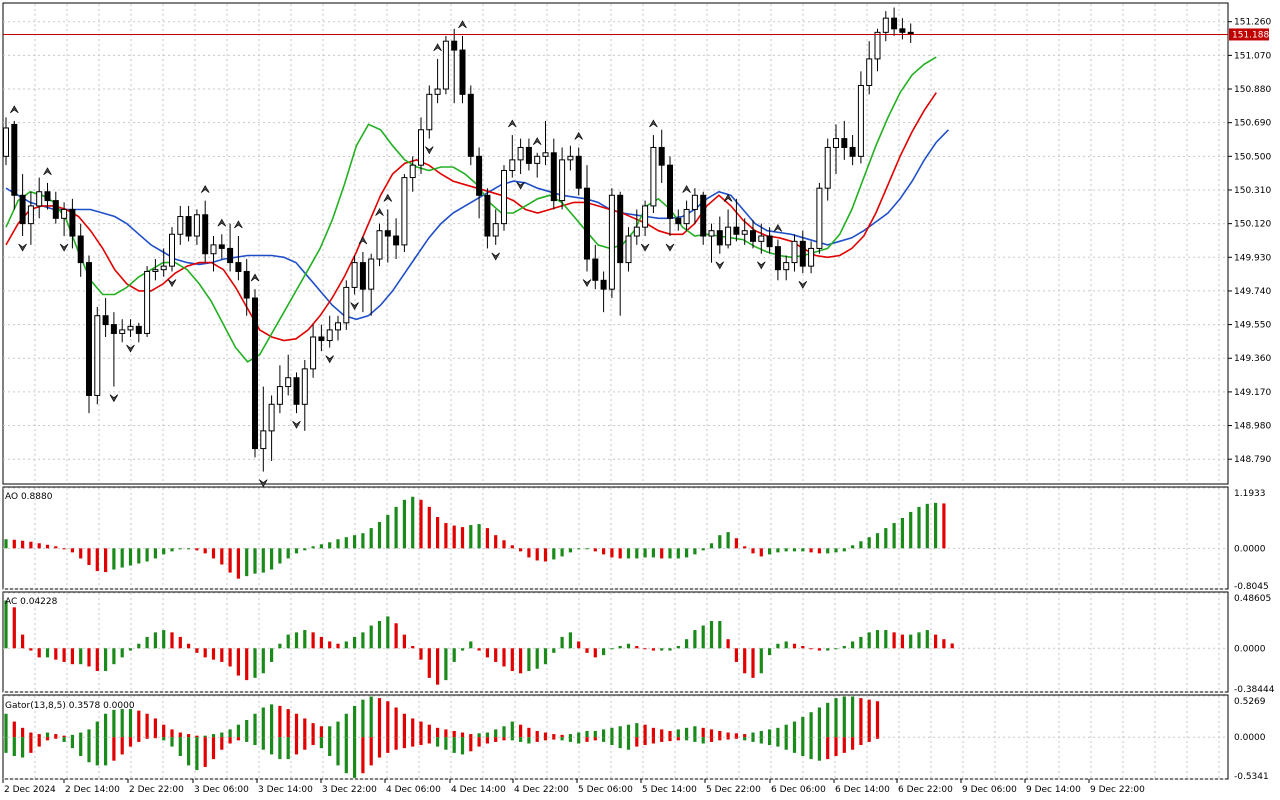 The image size is (1280, 800). I want to click on ao-pane, so click(475, 537).